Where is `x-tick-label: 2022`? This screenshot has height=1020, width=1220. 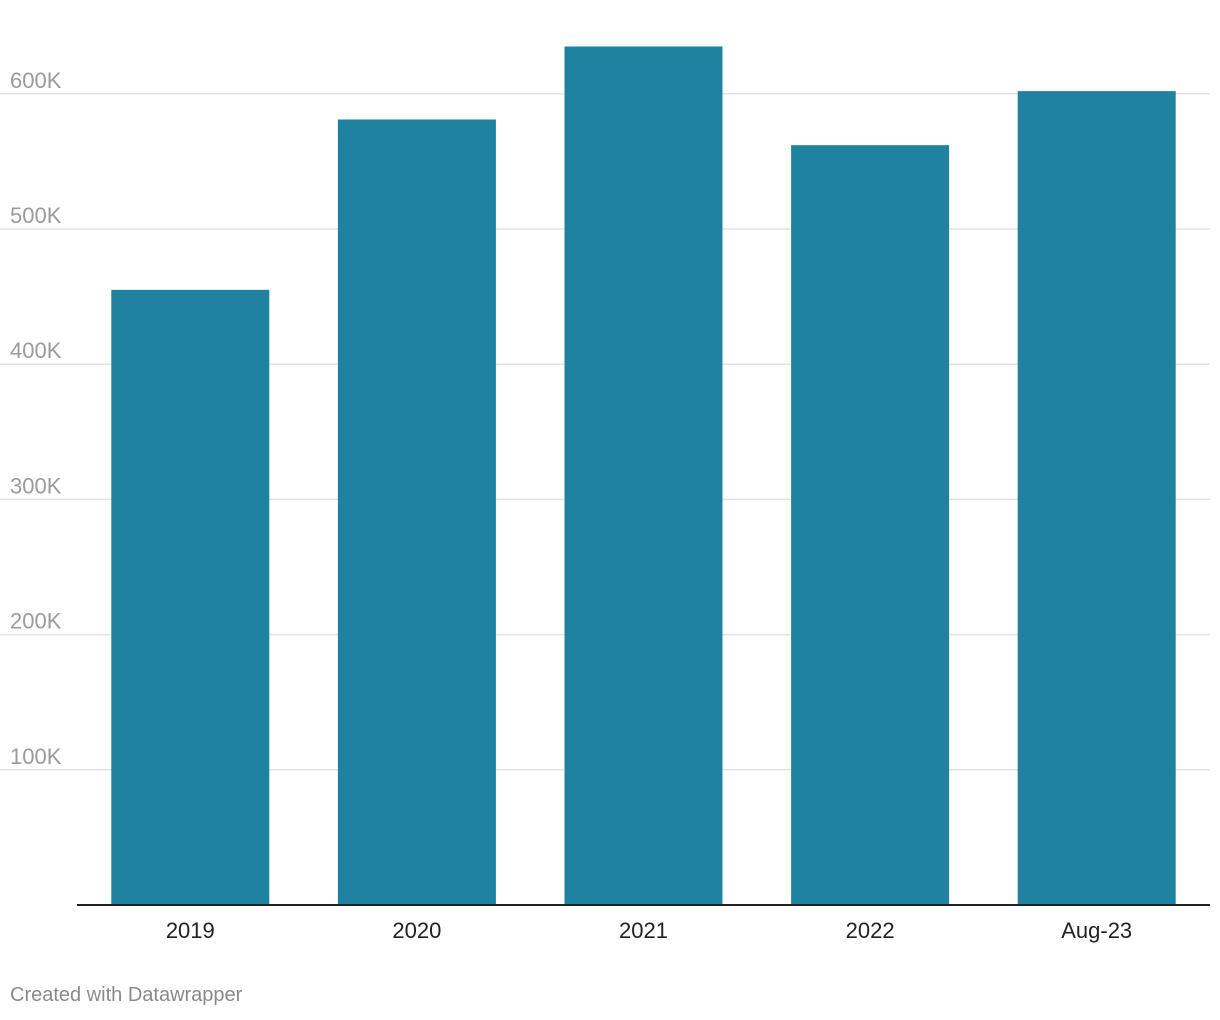 x-tick-label: 2022 is located at coordinates (870, 930).